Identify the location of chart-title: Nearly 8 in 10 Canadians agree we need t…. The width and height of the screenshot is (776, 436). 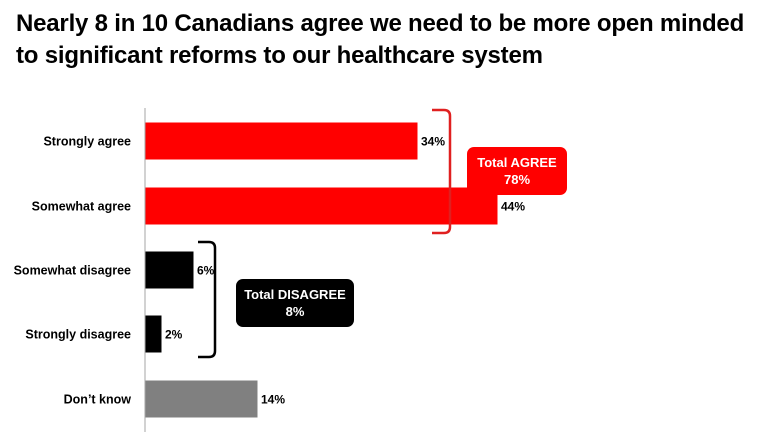
(380, 39).